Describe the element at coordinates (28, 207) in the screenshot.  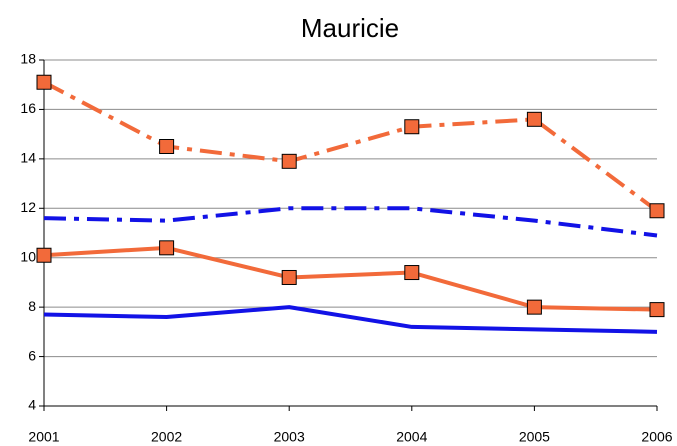
I see `y-tick-label: 12` at that location.